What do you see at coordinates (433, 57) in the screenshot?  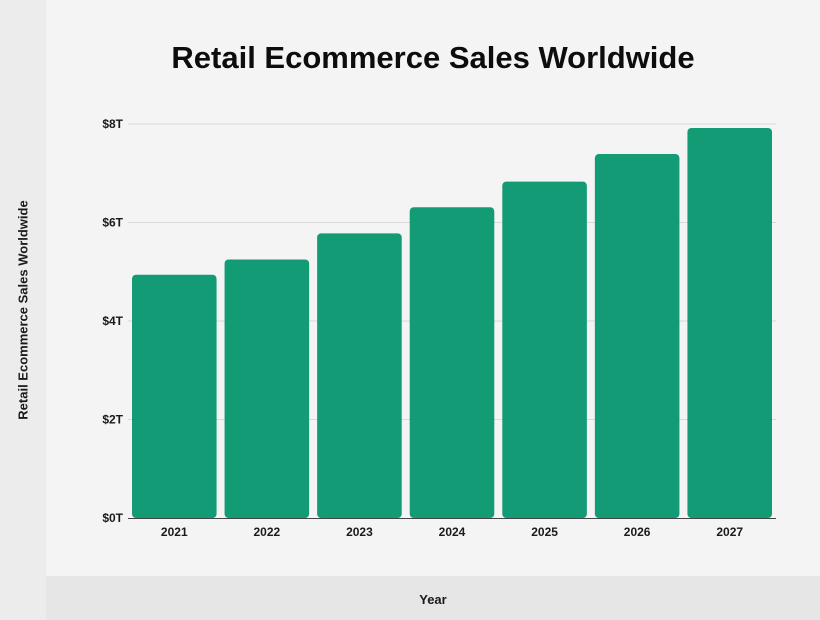 I see `chart-title: Retail Ecommerce Sales Worldwide` at bounding box center [433, 57].